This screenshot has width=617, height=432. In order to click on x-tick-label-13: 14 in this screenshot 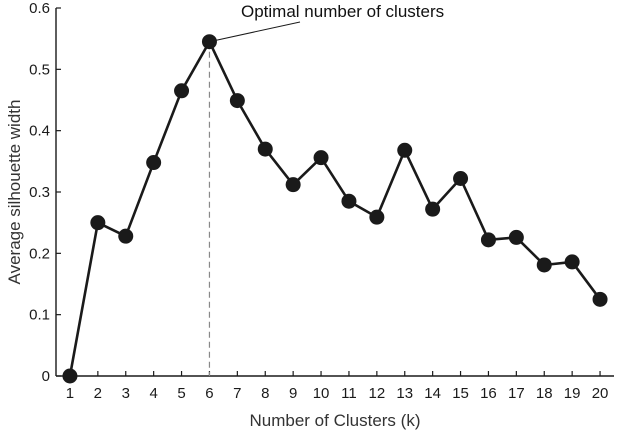, I will do `click(432, 393)`.